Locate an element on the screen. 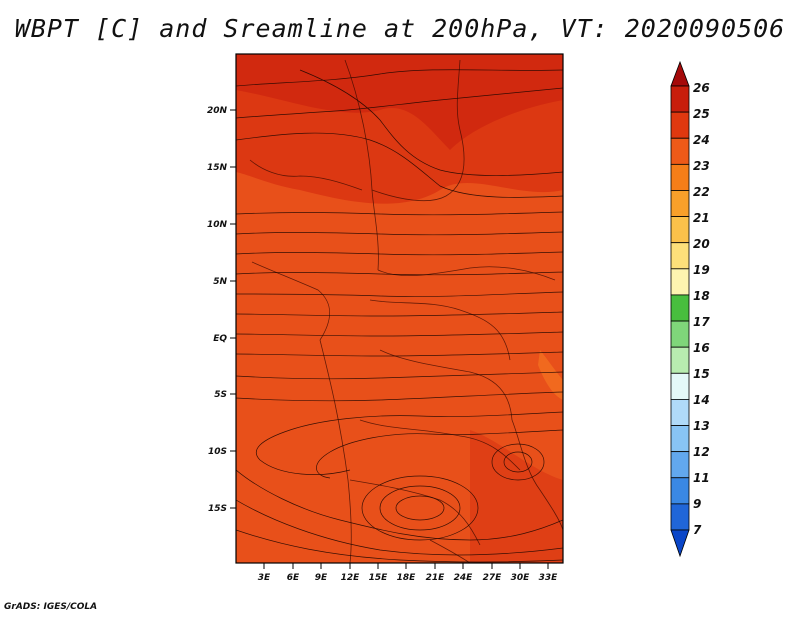 The width and height of the screenshot is (800, 618). colorbar-label: 13 is located at coordinates (701, 426).